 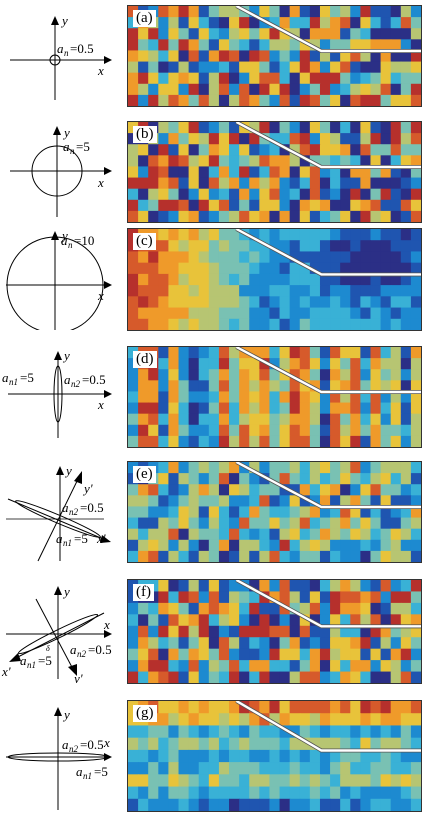 What do you see at coordinates (74, 512) in the screenshot?
I see `a2-subscript: n2` at bounding box center [74, 512].